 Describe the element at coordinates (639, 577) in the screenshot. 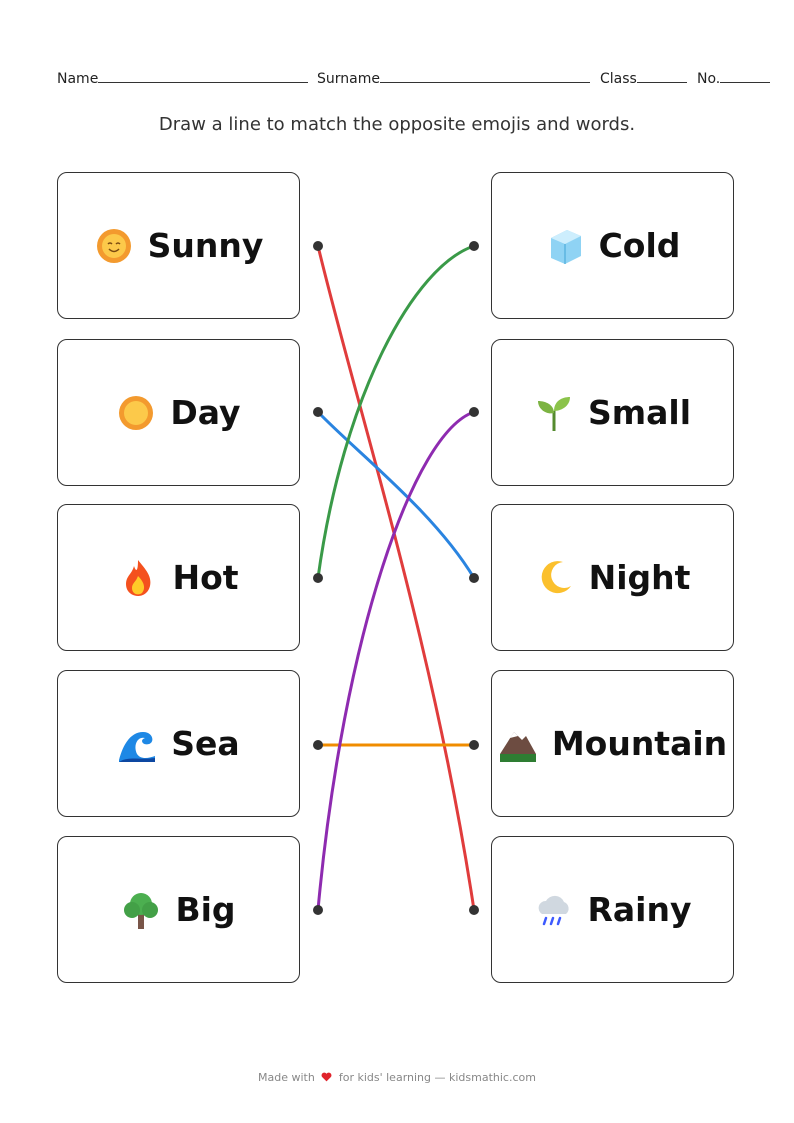

I see `card-word: Night` at that location.